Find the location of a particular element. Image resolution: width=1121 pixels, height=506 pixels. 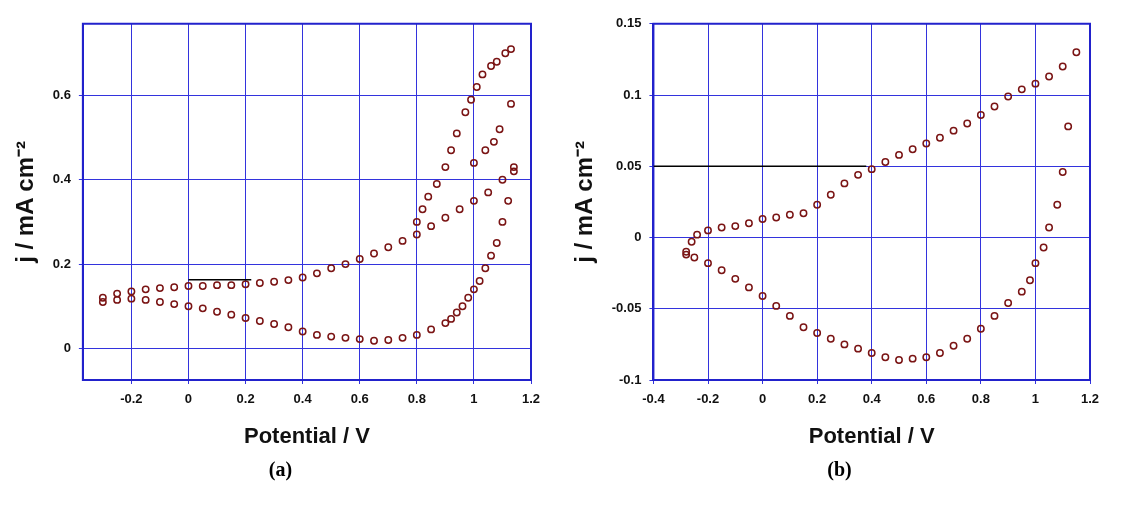

y-tick-label: 0.2 is located at coordinates (61, 263).